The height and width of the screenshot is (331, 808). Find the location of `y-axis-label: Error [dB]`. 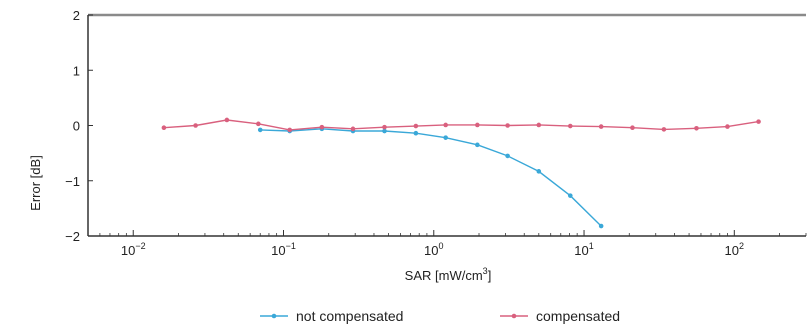

y-axis-label: Error [dB] is located at coordinates (35, 183).